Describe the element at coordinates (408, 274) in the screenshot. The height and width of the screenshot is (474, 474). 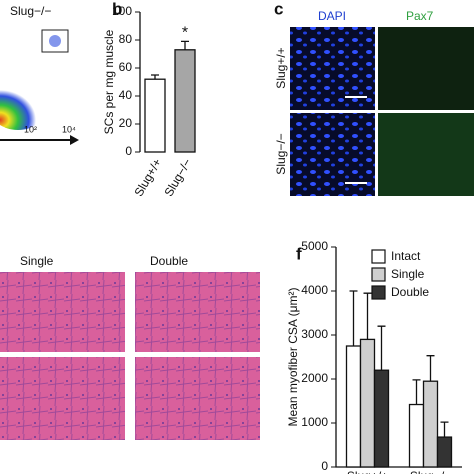
I see `legend-label: Single` at that location.